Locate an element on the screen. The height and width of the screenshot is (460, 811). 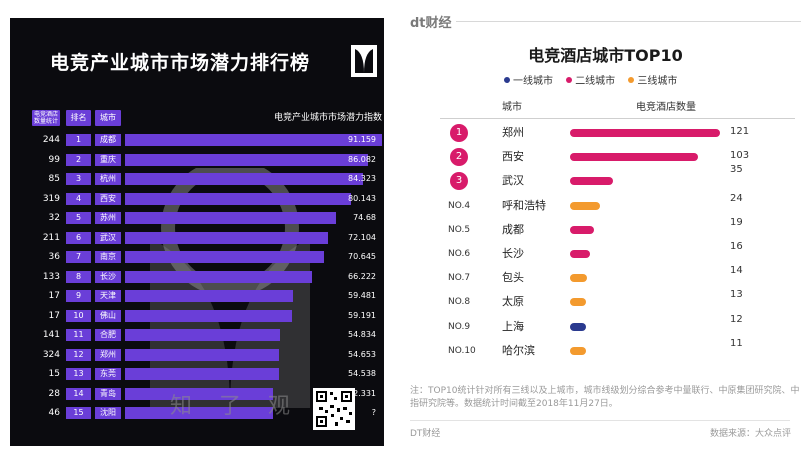
legend-label: 二线城市 is located at coordinates (595, 81).